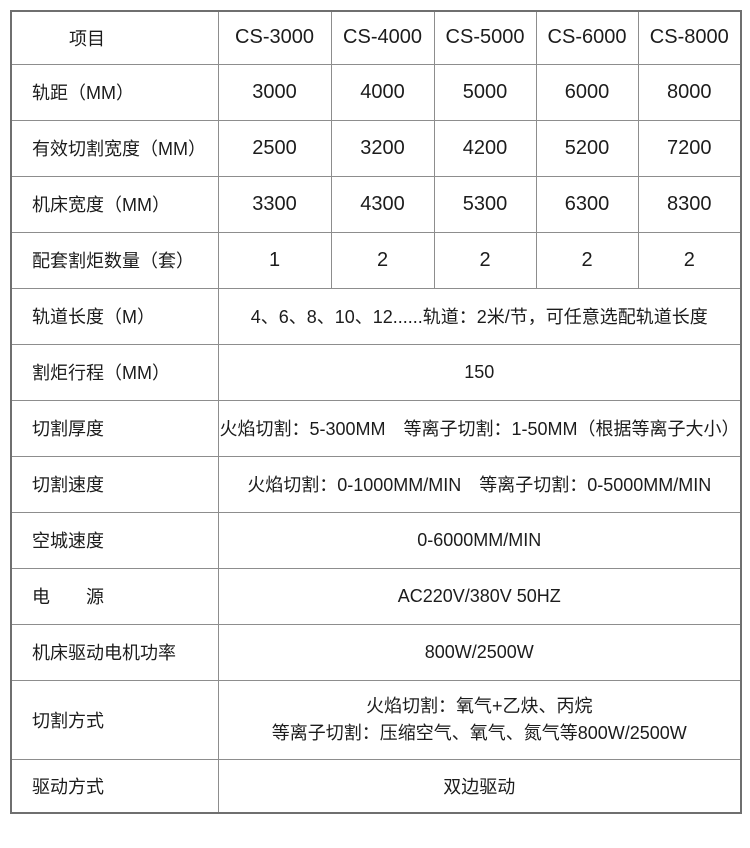  What do you see at coordinates (479, 540) in the screenshot?
I see `spec-span-value: 0-6000MM/MIN` at bounding box center [479, 540].